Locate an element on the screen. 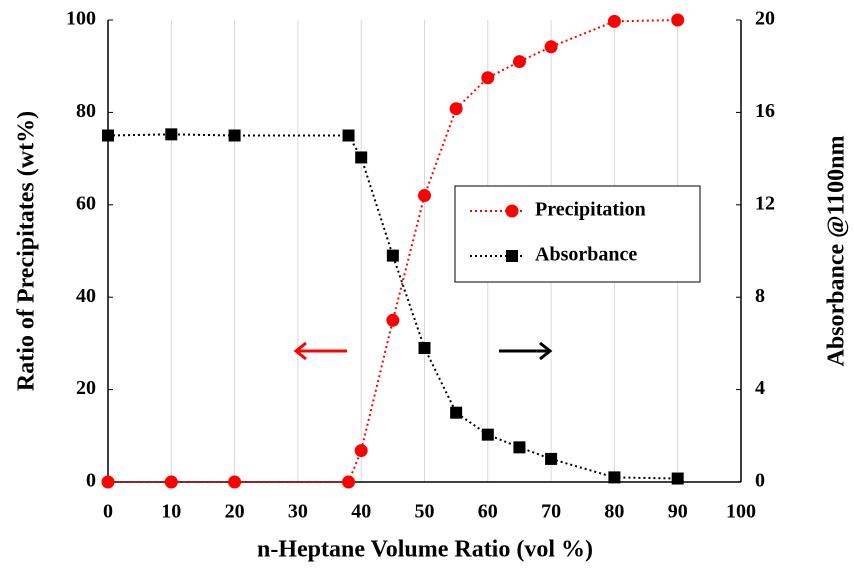  legend: Precipitation Absorbance is located at coordinates (577, 234).